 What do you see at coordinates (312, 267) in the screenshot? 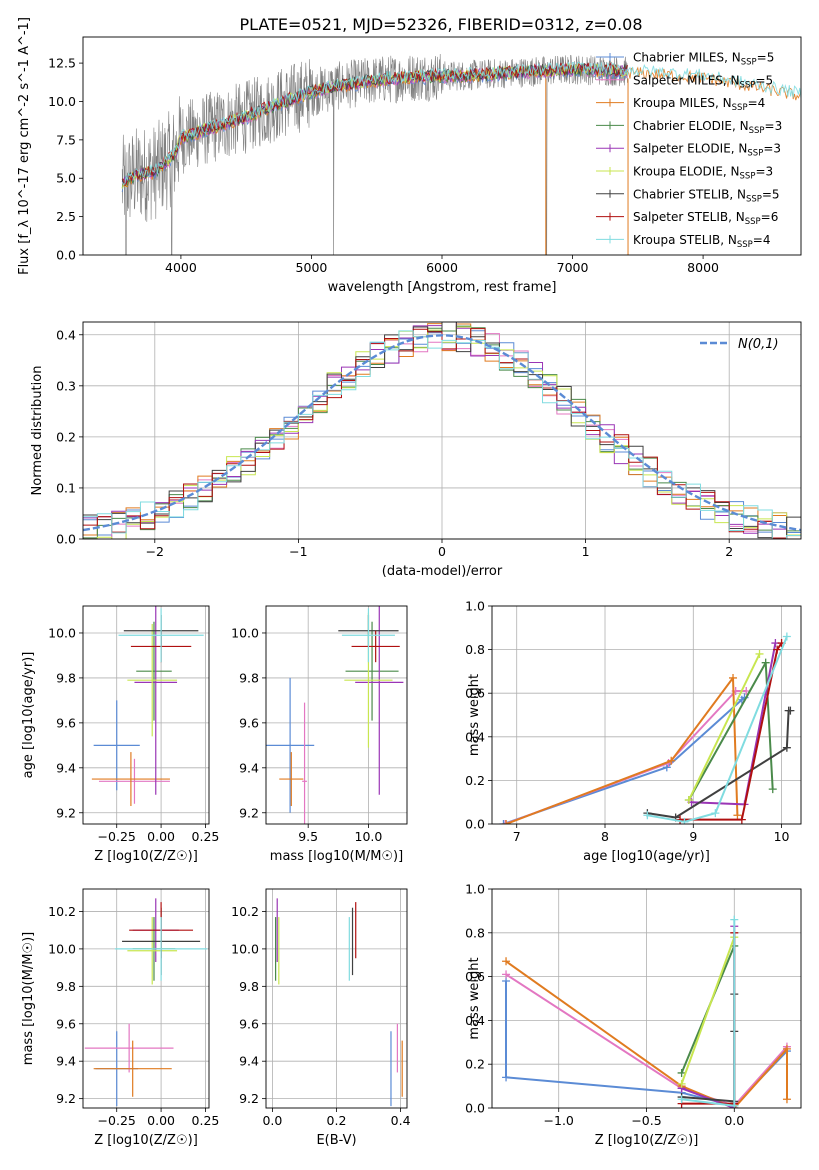
I see `x-tick-label: 5000` at bounding box center [312, 267].